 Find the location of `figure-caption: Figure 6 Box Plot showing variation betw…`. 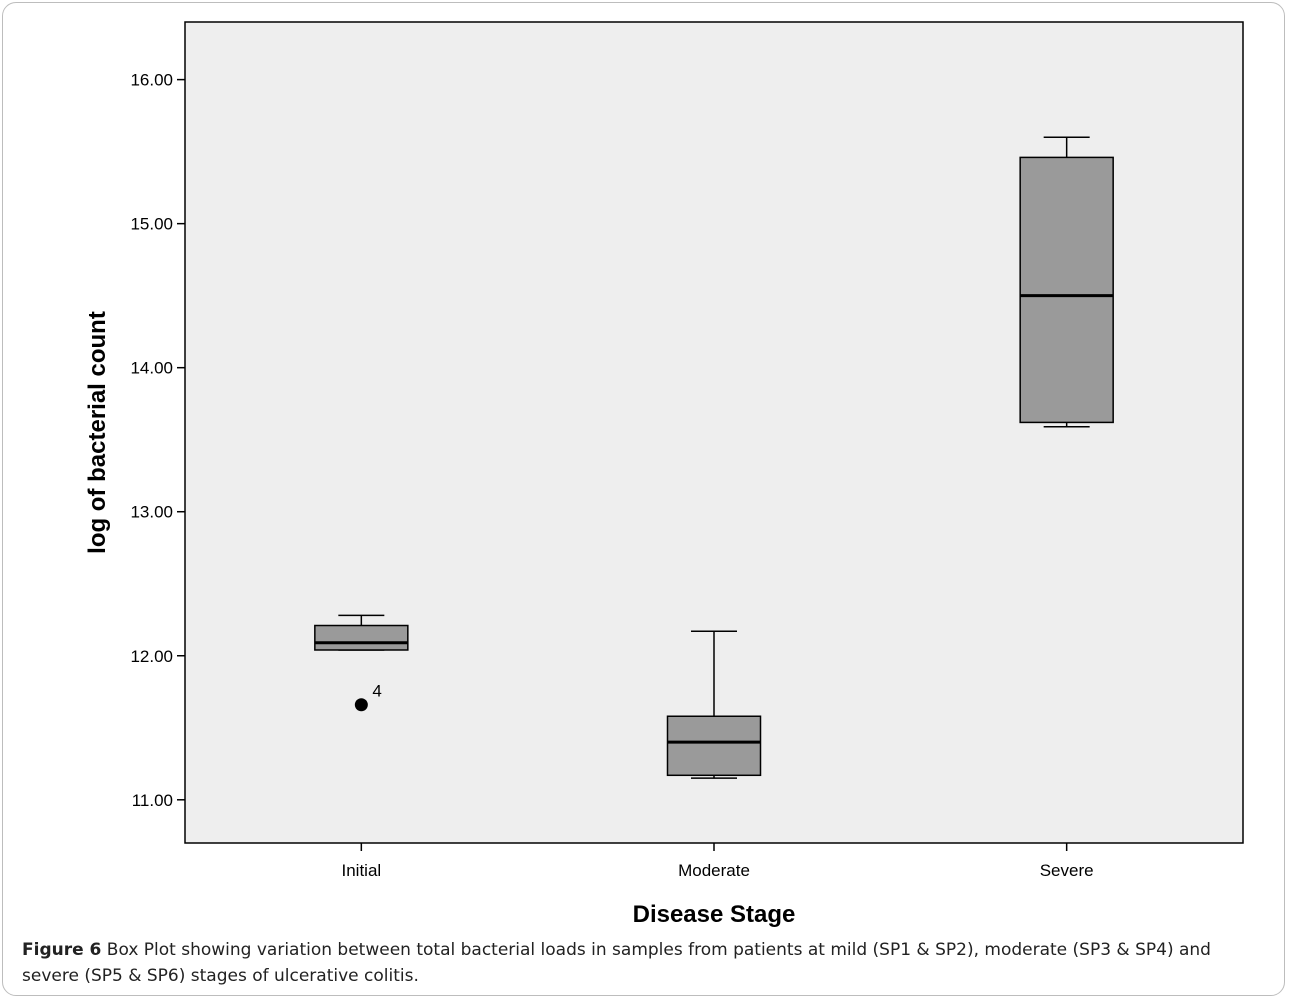

figure-caption: Figure 6 Box Plot showing variation betw… is located at coordinates (647, 963).